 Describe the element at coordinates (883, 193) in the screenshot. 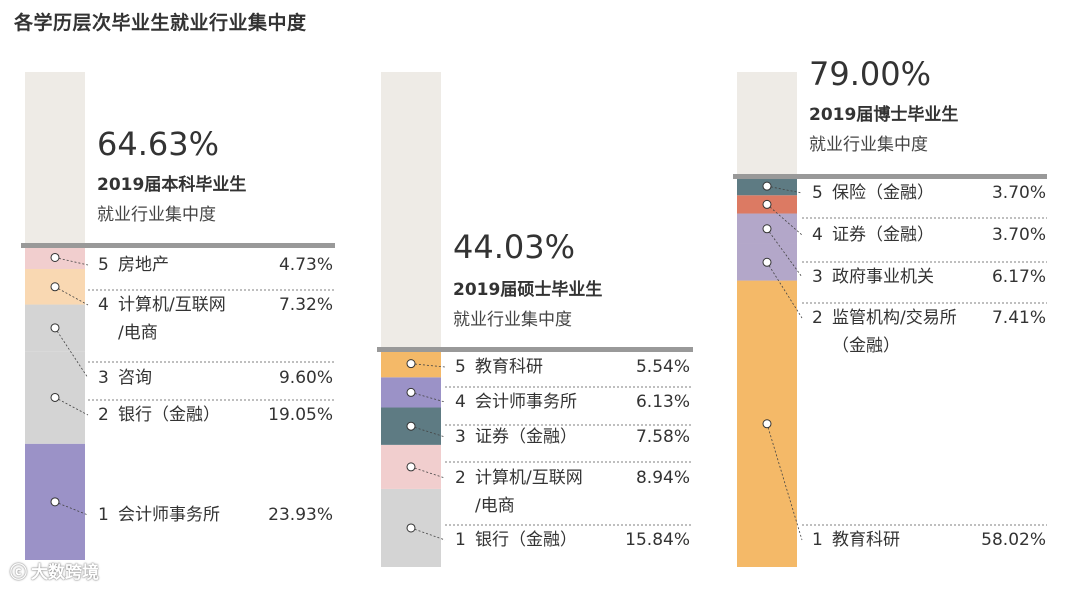

I see `segment-label: 保险（金融）` at that location.